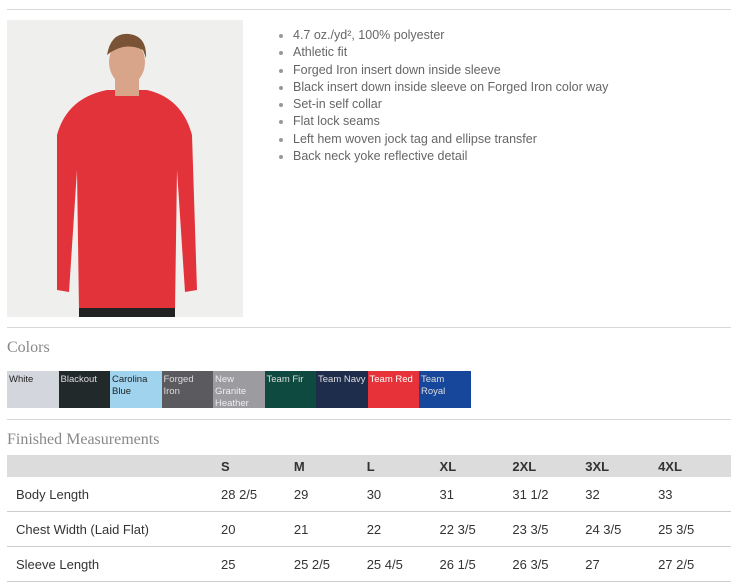 The width and height of the screenshot is (738, 582). I want to click on color-swatch: New Granite Heather, so click(239, 389).